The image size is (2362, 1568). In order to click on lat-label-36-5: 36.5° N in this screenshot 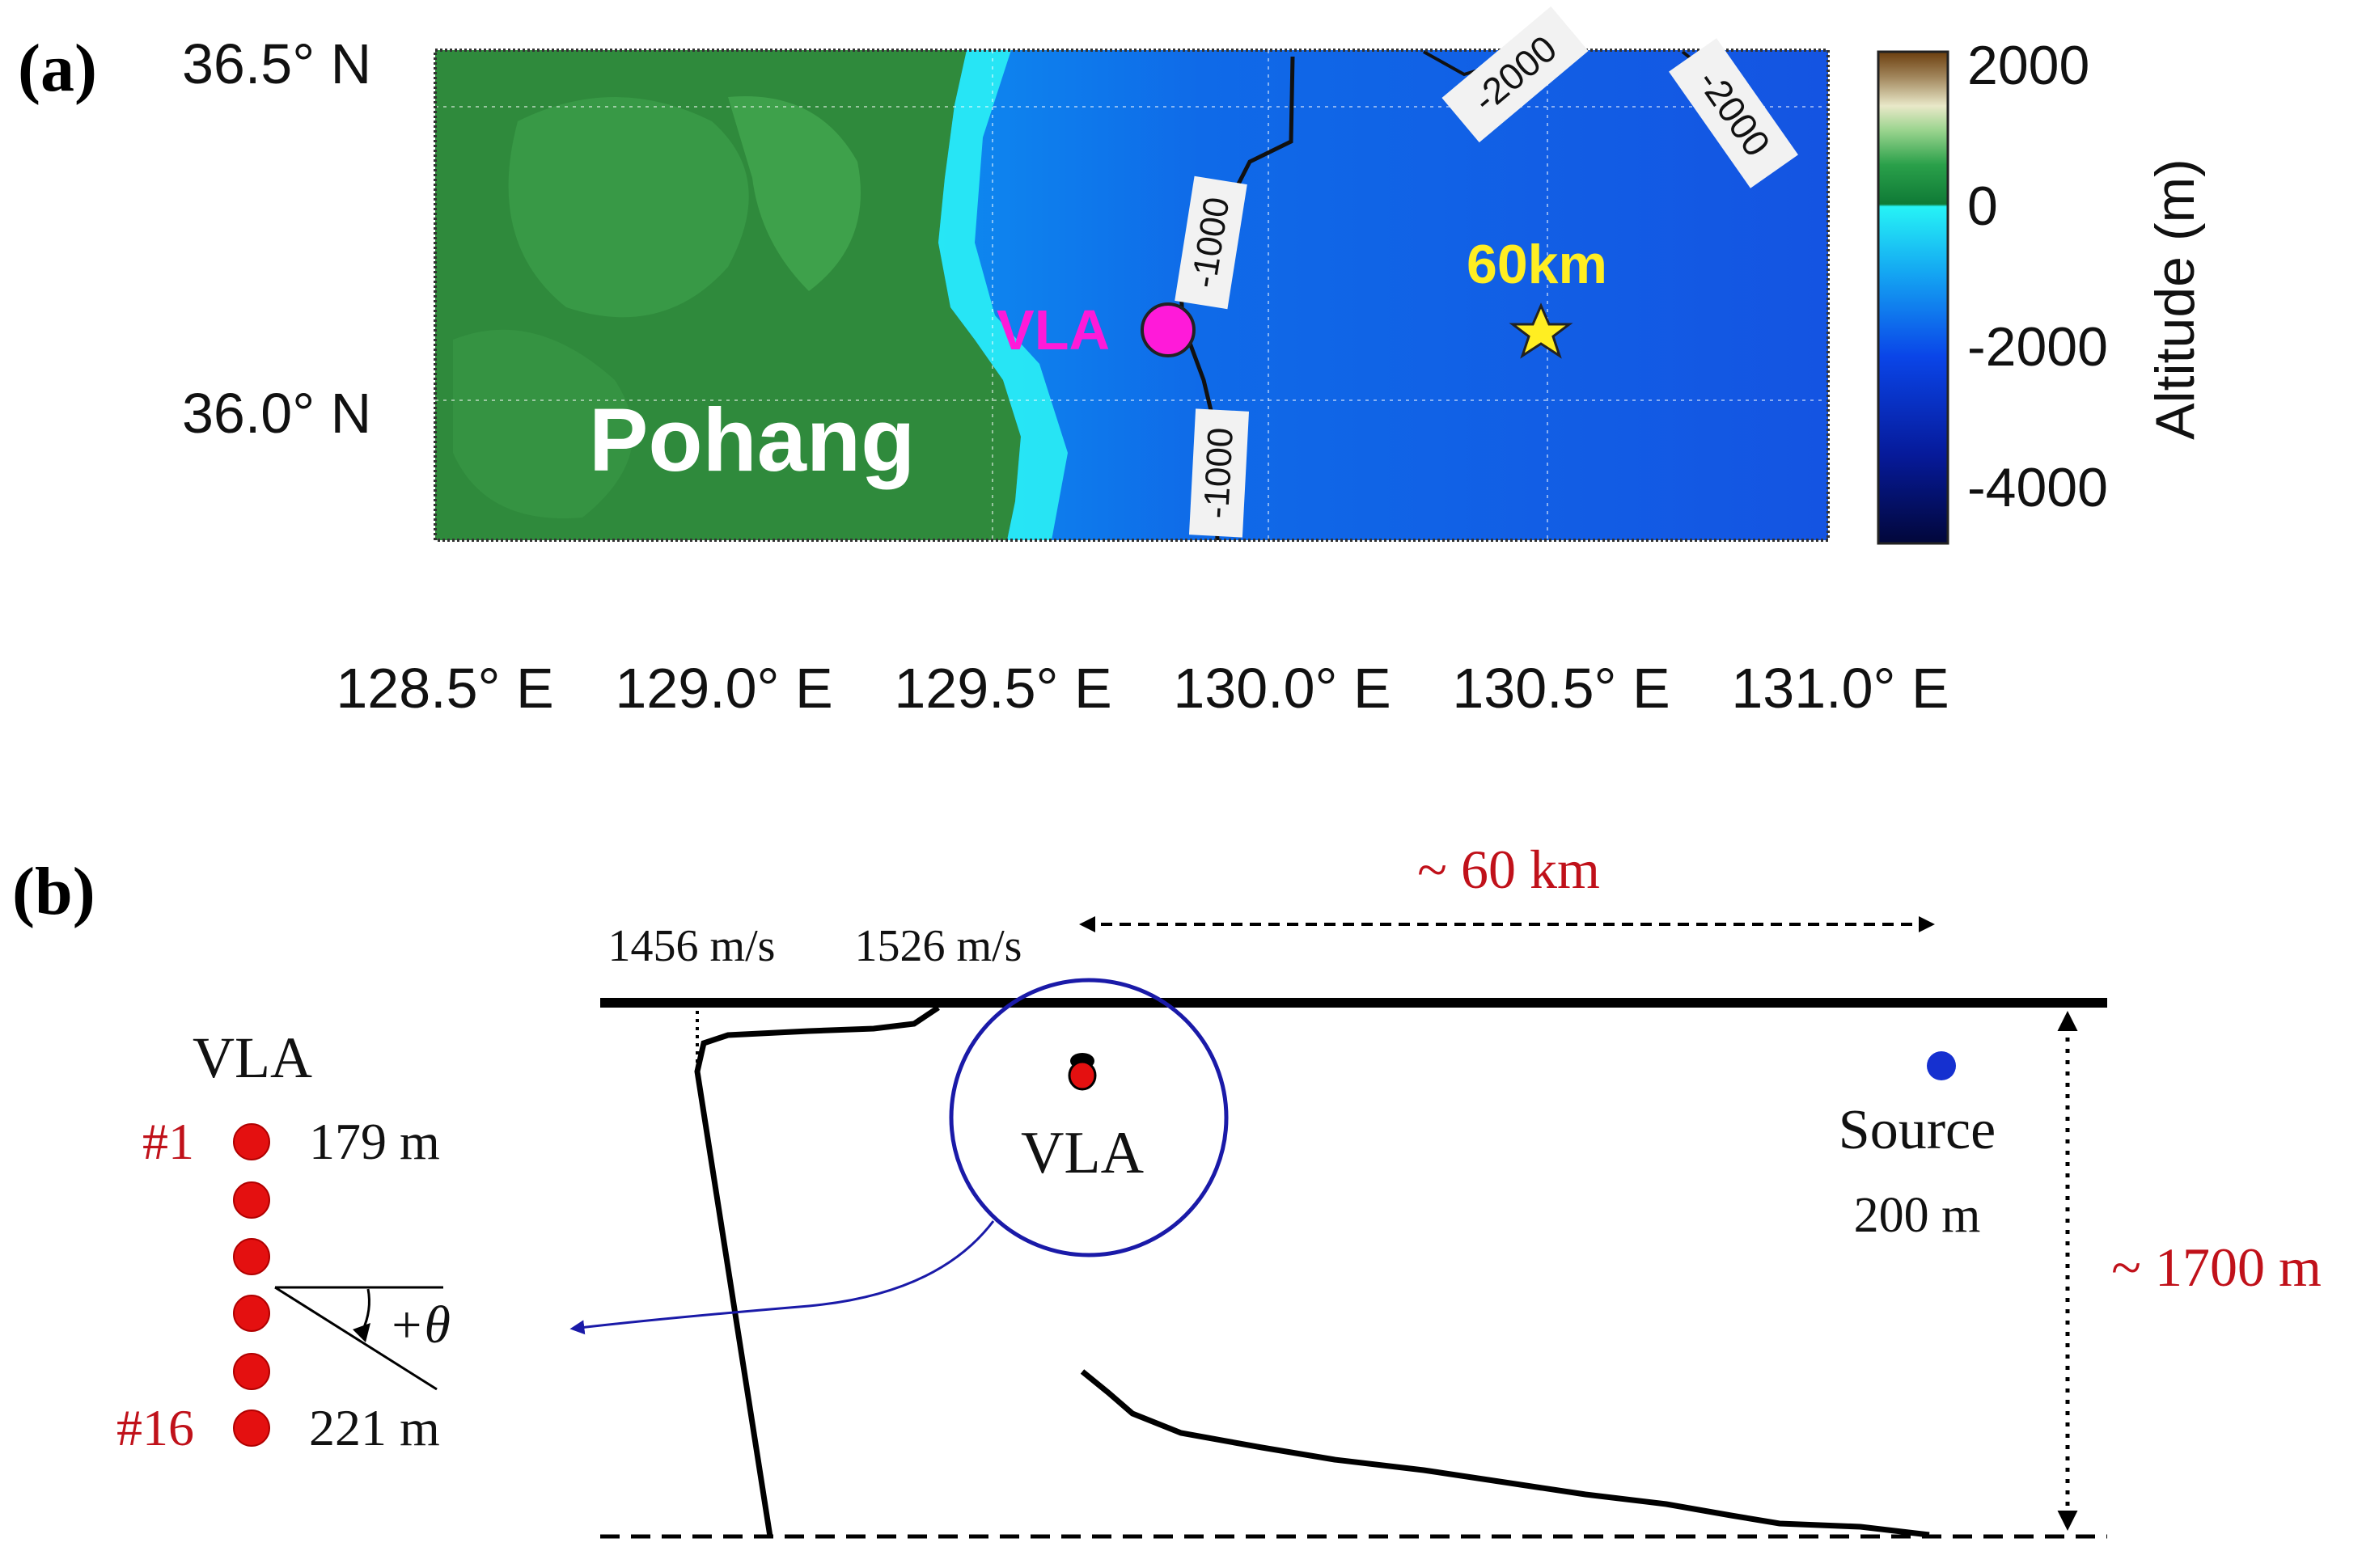, I will do `click(276, 63)`.